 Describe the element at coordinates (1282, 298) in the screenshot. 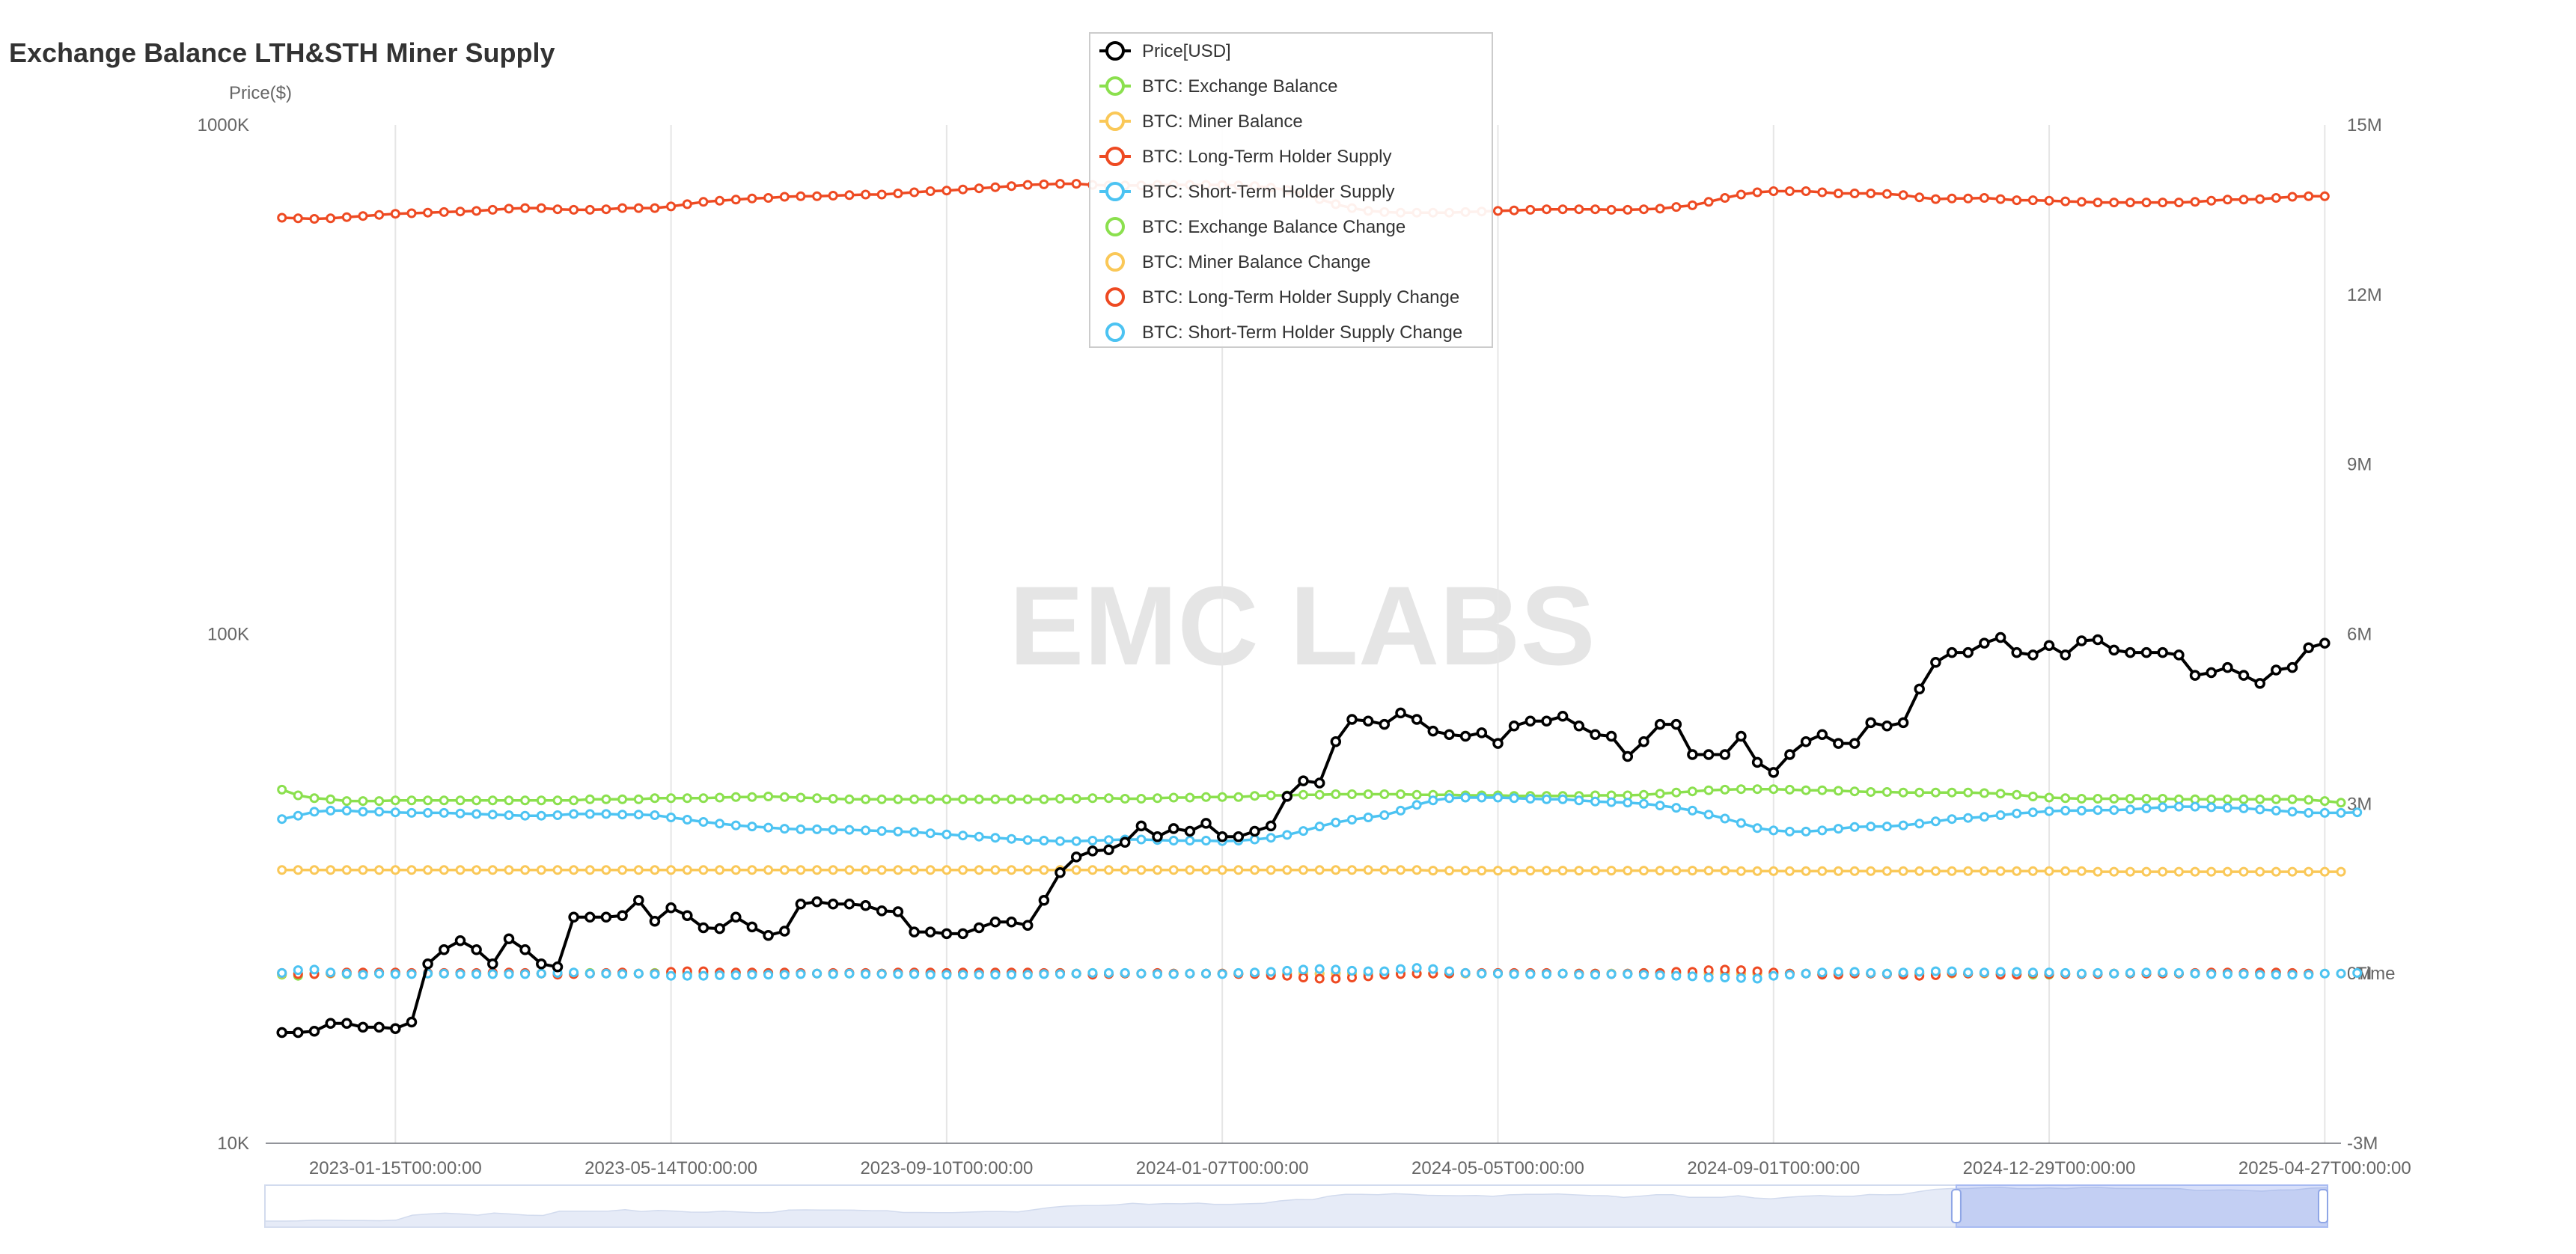

I see `legend-item-btc-long-term-holder-supply-change: BTC: Long-Term Holder Supply Change` at that location.